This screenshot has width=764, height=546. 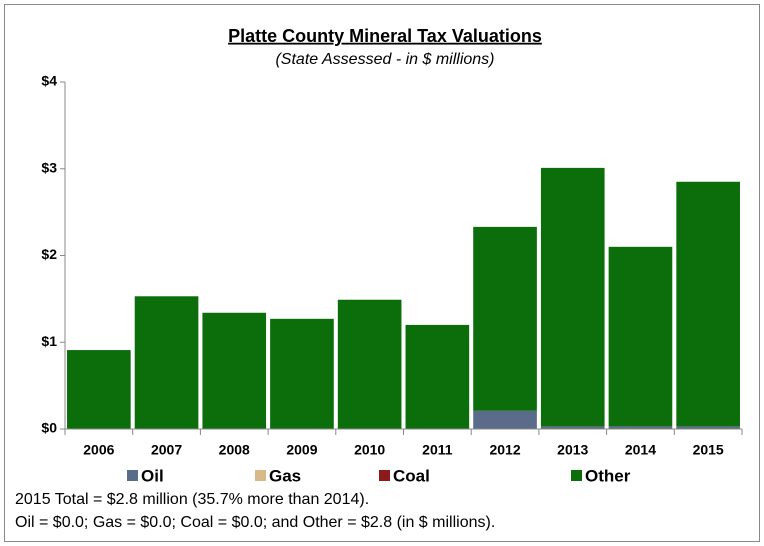 I want to click on legend-label: Coal, so click(x=411, y=475).